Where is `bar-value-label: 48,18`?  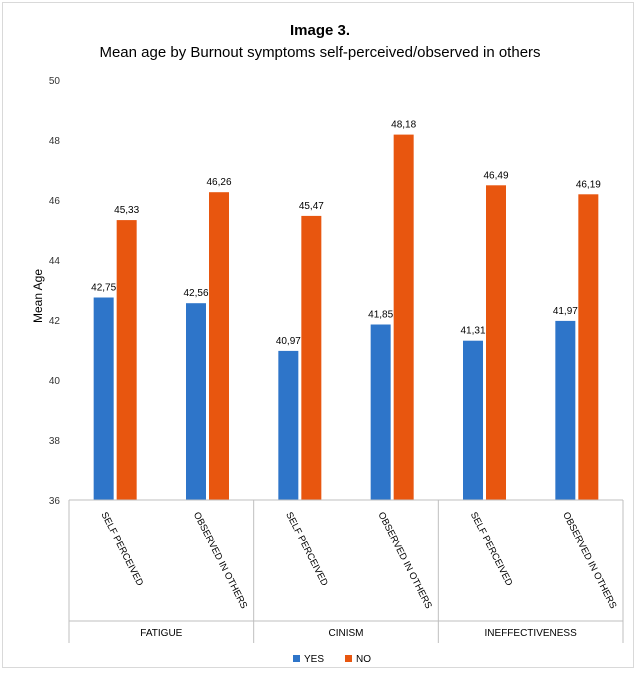
bar-value-label: 48,18 is located at coordinates (403, 125).